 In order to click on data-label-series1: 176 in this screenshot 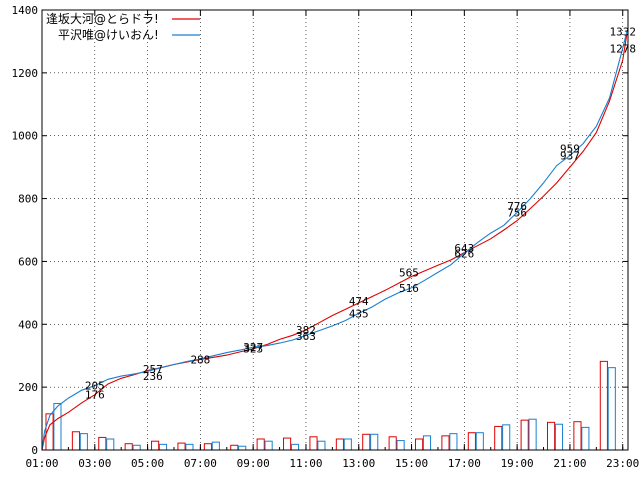, I will do `click(95, 395)`.